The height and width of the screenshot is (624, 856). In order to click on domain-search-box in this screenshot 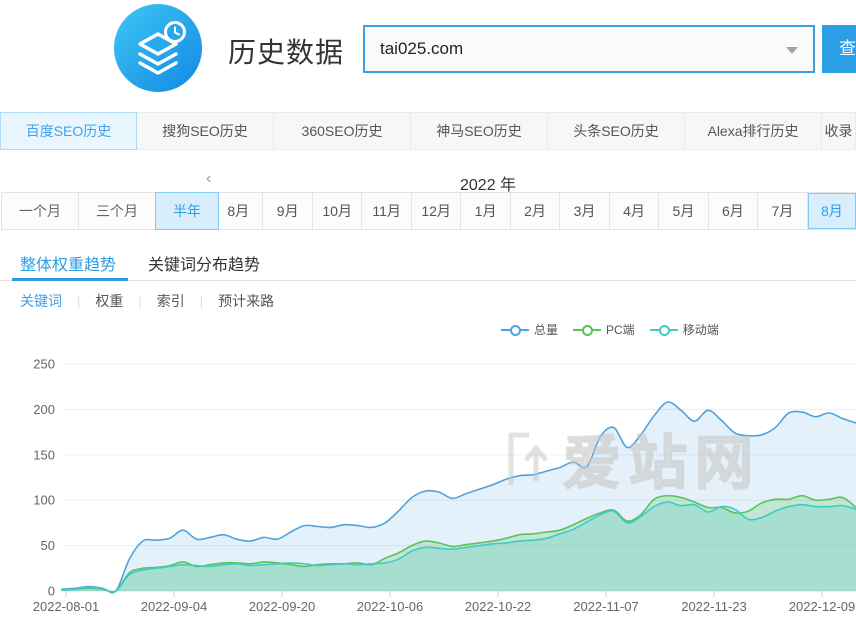, I will do `click(589, 49)`.